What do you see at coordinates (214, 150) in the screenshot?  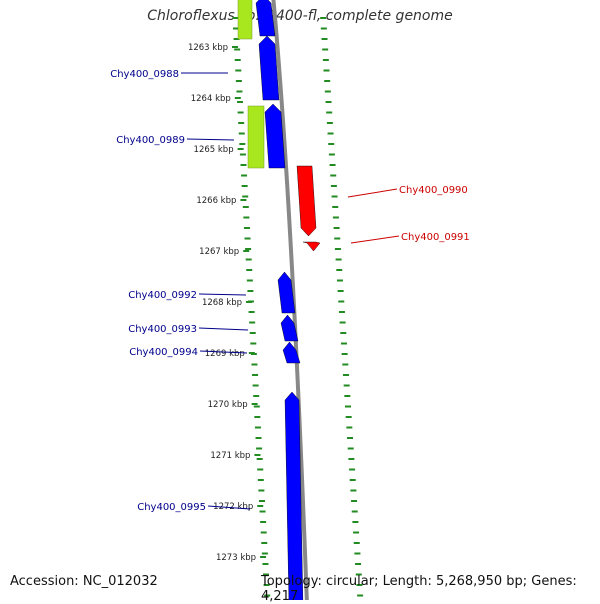 I see `tick-label: 1265 kbp` at bounding box center [214, 150].